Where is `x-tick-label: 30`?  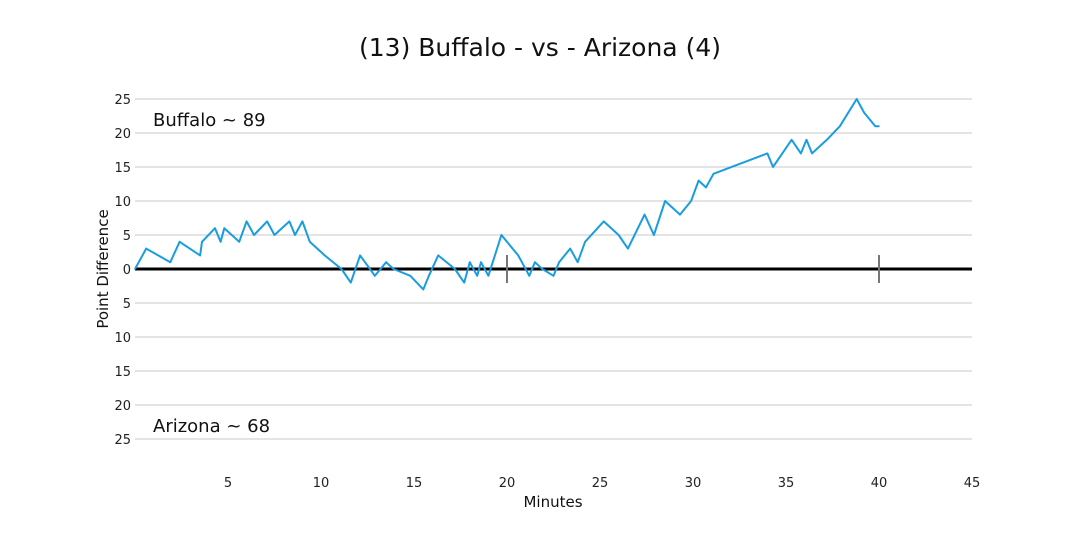
x-tick-label: 30 is located at coordinates (693, 483).